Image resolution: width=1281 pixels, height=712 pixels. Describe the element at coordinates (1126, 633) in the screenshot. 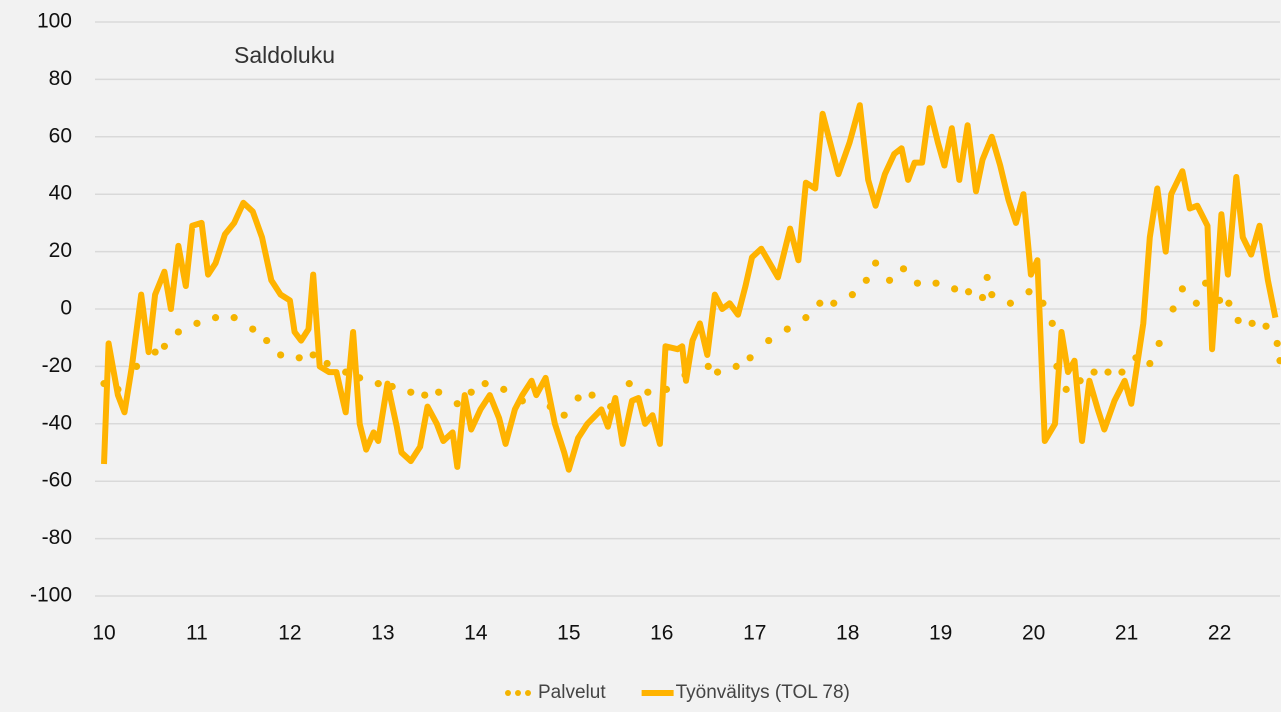

I see `x-tick-label: 21` at that location.